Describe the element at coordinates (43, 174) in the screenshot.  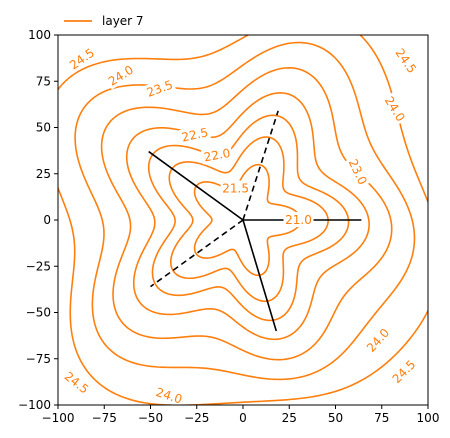
I see `y-tick-label: 25` at that location.